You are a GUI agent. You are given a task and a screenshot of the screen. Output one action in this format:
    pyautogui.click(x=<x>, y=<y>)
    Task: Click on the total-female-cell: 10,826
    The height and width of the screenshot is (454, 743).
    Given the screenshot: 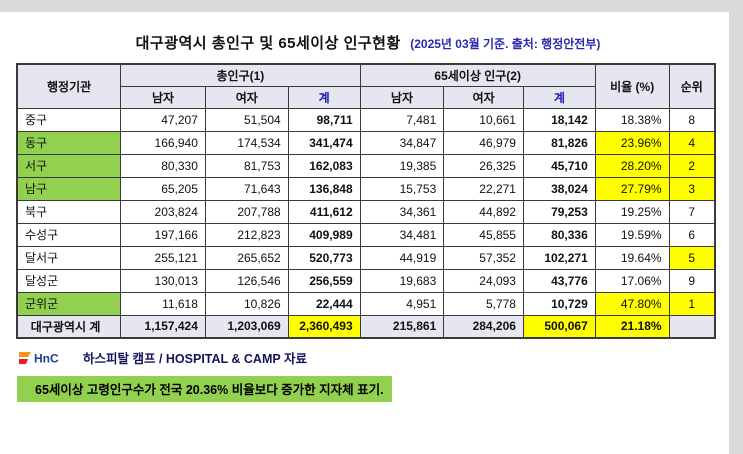 What is the action you would take?
    pyautogui.click(x=246, y=303)
    